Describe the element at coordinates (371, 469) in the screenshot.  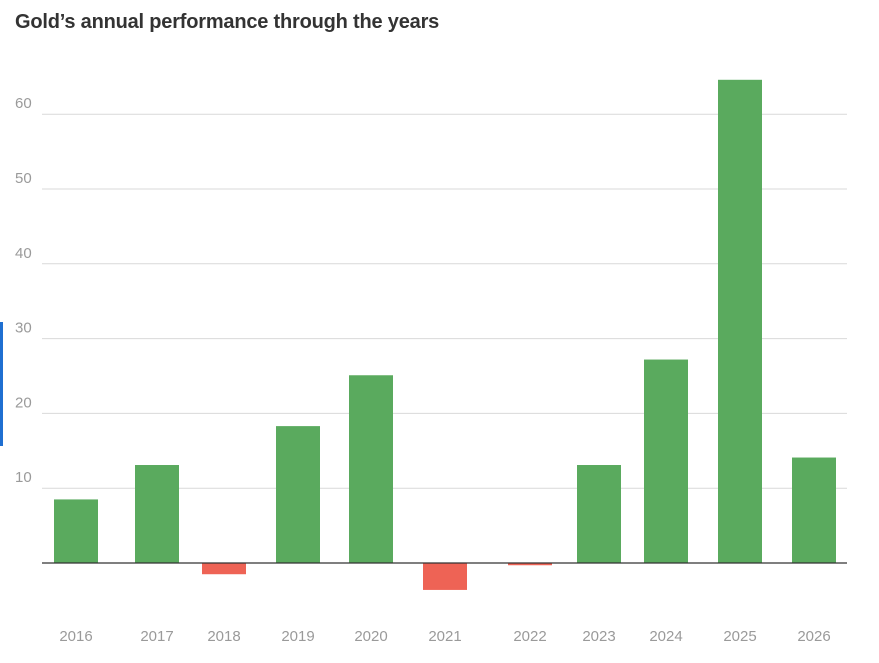
I see `bar-2020` at that location.